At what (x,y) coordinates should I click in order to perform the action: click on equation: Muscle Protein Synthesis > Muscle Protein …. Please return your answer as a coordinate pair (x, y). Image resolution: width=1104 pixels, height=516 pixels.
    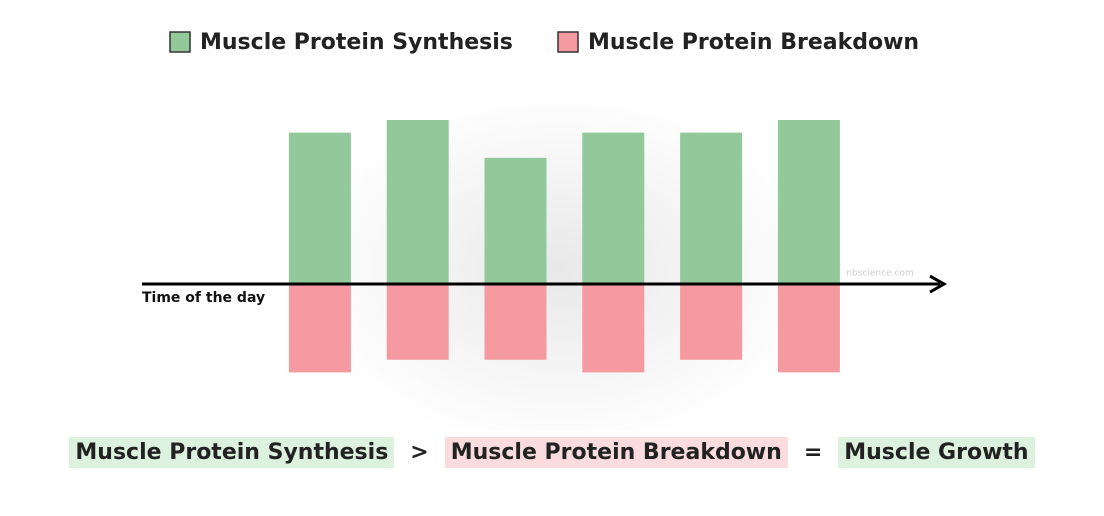
    Looking at the image, I should click on (552, 452).